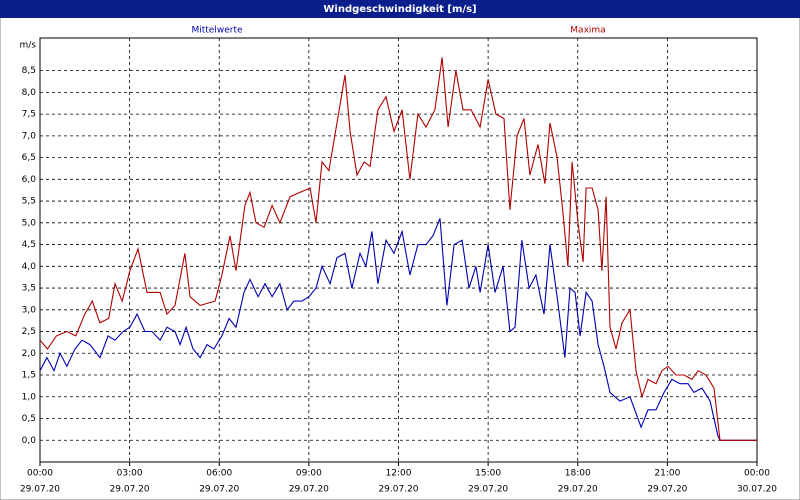 The image size is (800, 500). I want to click on y-tick-label: 5,5, so click(29, 202).